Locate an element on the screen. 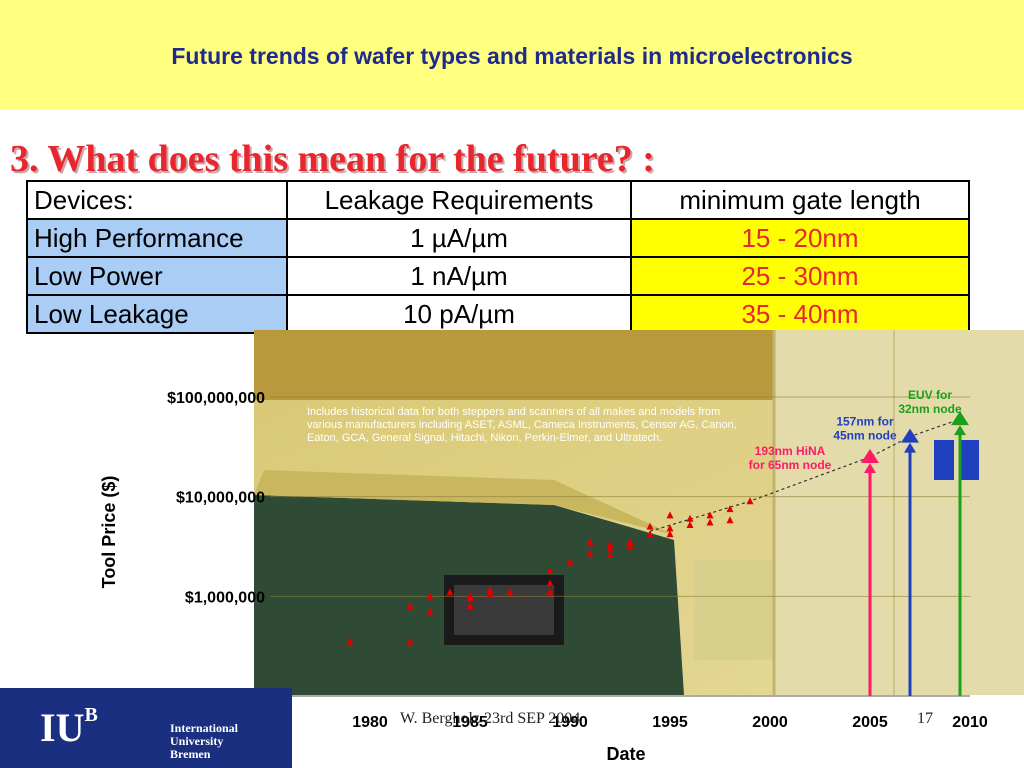 This screenshot has height=768, width=1024. logo-line: Bremen is located at coordinates (190, 754).